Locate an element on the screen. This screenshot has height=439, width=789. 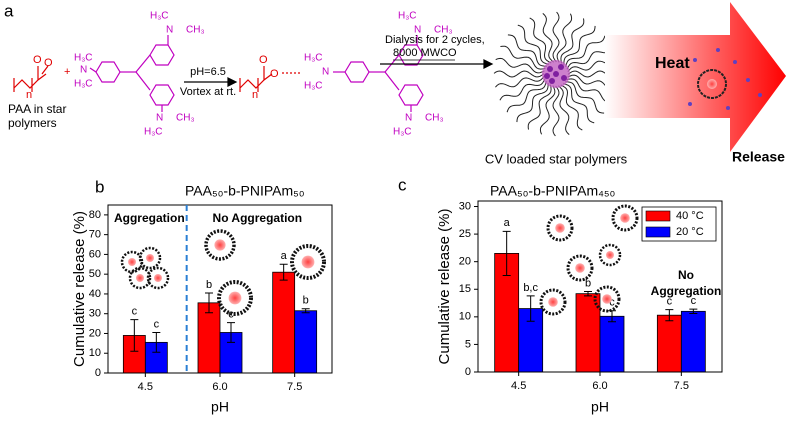
paa-structures is located at coordinates (156, 78).